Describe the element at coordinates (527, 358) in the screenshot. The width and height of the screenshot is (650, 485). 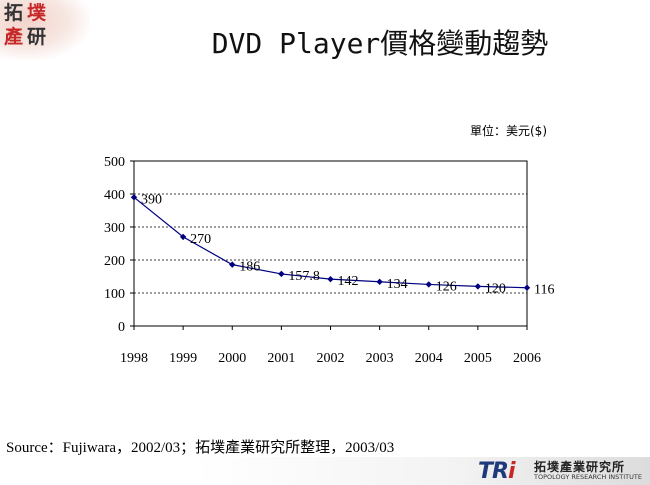
I see `x-tick-label: 2006` at that location.